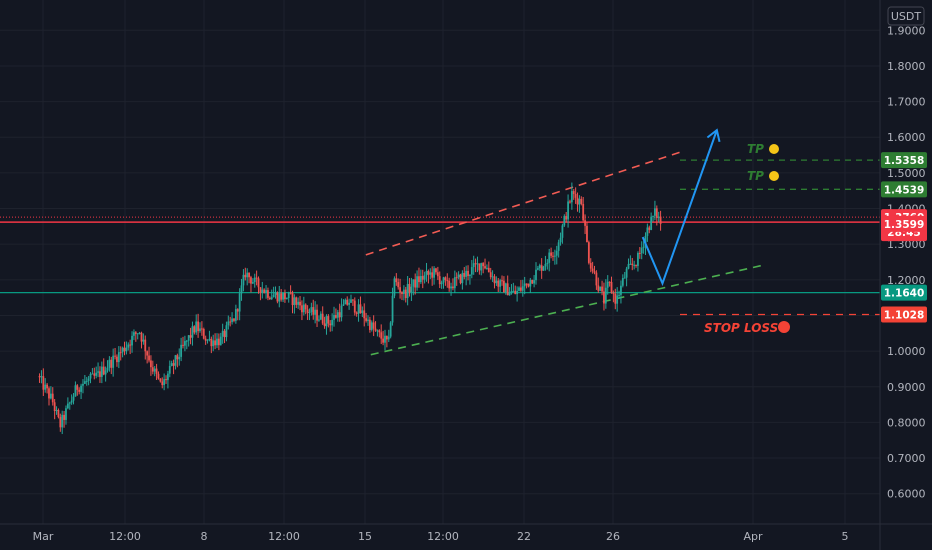 The image size is (932, 550). What do you see at coordinates (524, 536) in the screenshot?
I see `x-tick-label: 22` at bounding box center [524, 536].